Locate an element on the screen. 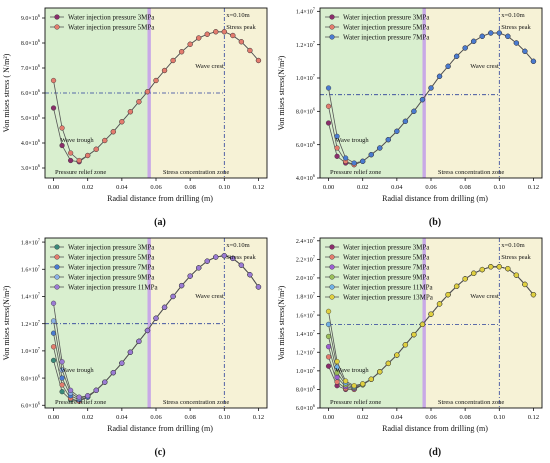 The width and height of the screenshot is (550, 463). y-tick-label: 1.8×10⁷ is located at coordinates (306, 296).